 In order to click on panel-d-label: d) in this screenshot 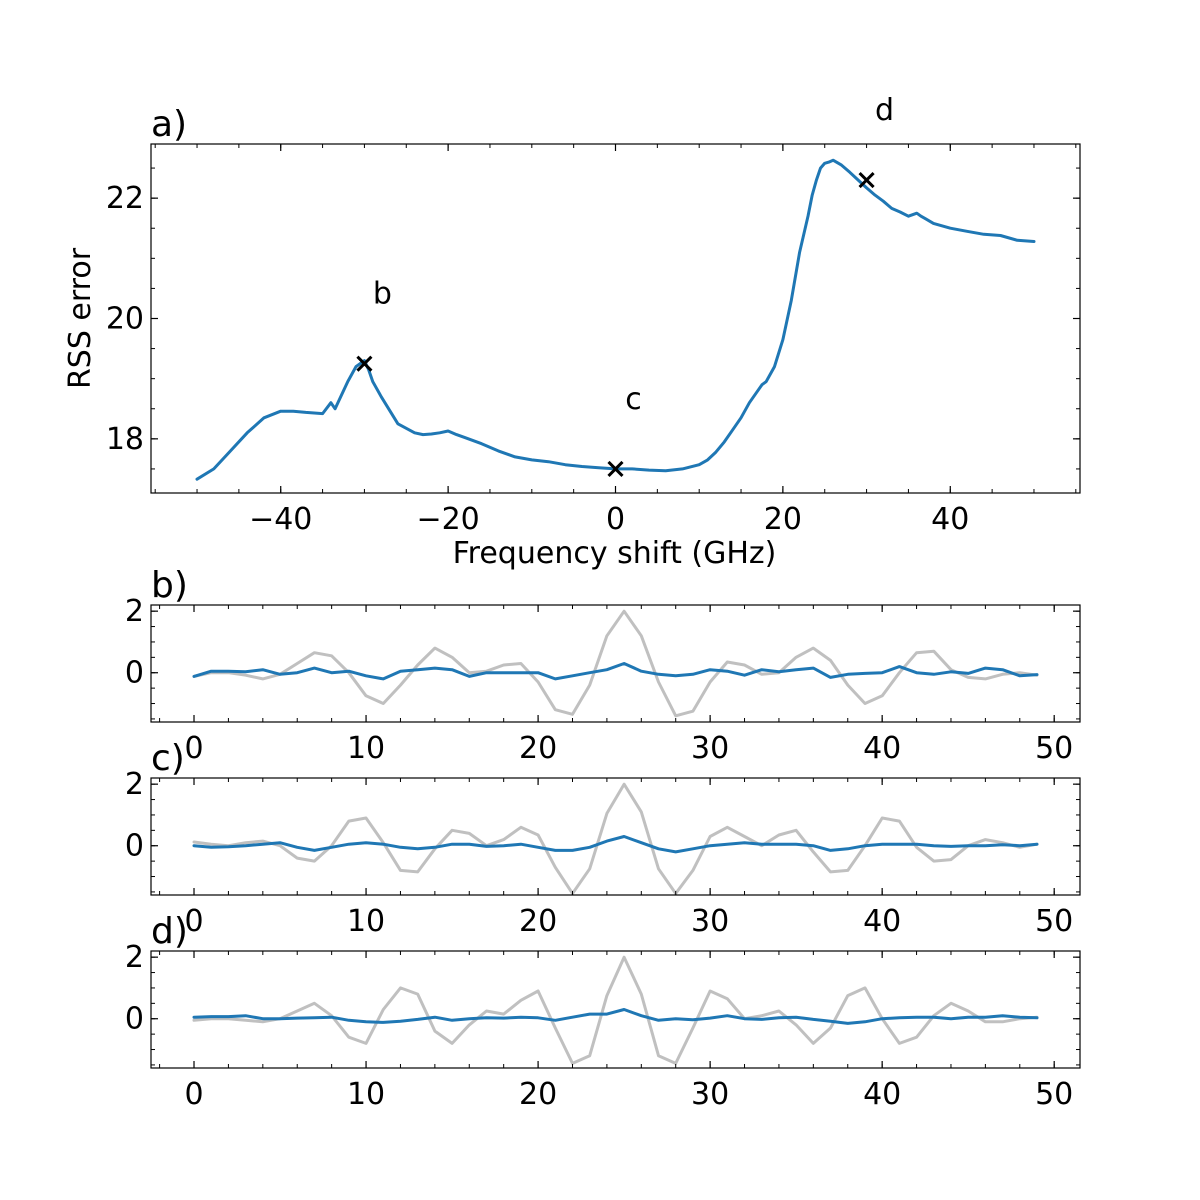, I will do `click(169, 931)`.